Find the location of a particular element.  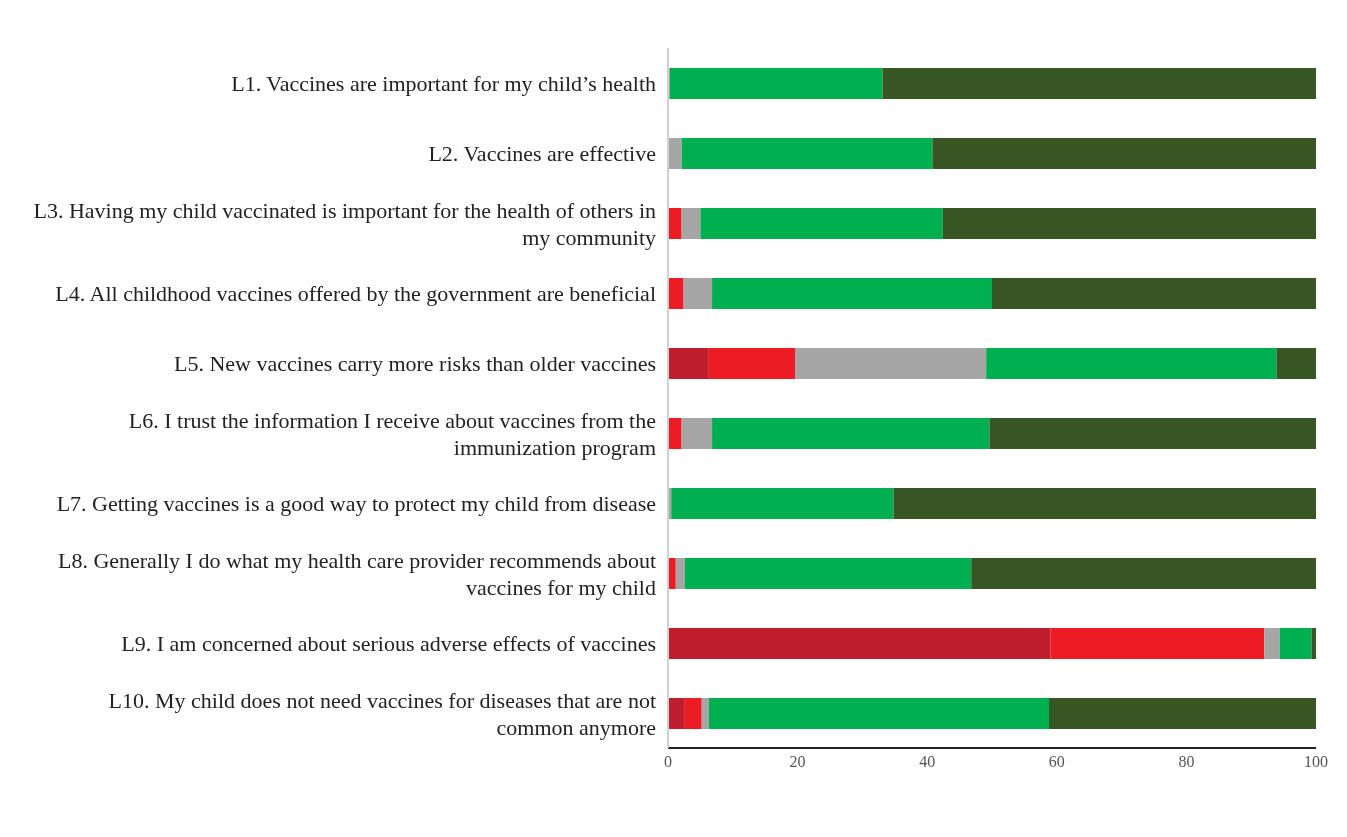

x-tick-label: 60 is located at coordinates (1056, 762).